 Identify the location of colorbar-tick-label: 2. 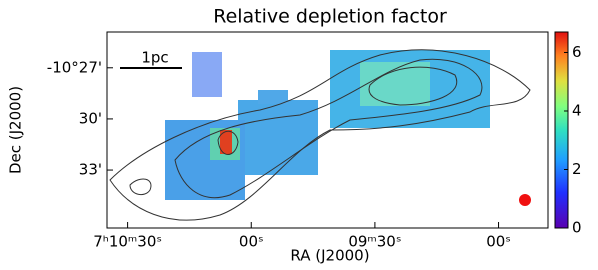
(577, 169).